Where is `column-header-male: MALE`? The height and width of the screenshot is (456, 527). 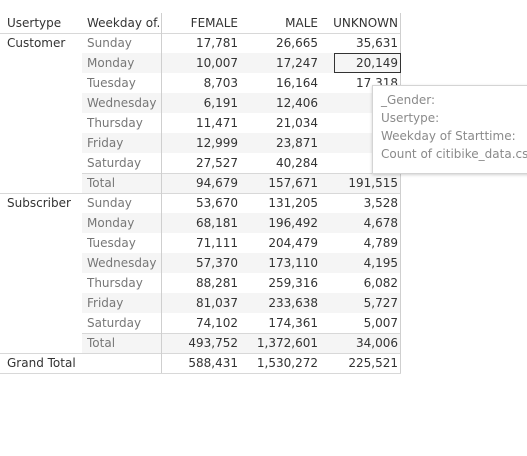
column-header-male: MALE is located at coordinates (301, 23).